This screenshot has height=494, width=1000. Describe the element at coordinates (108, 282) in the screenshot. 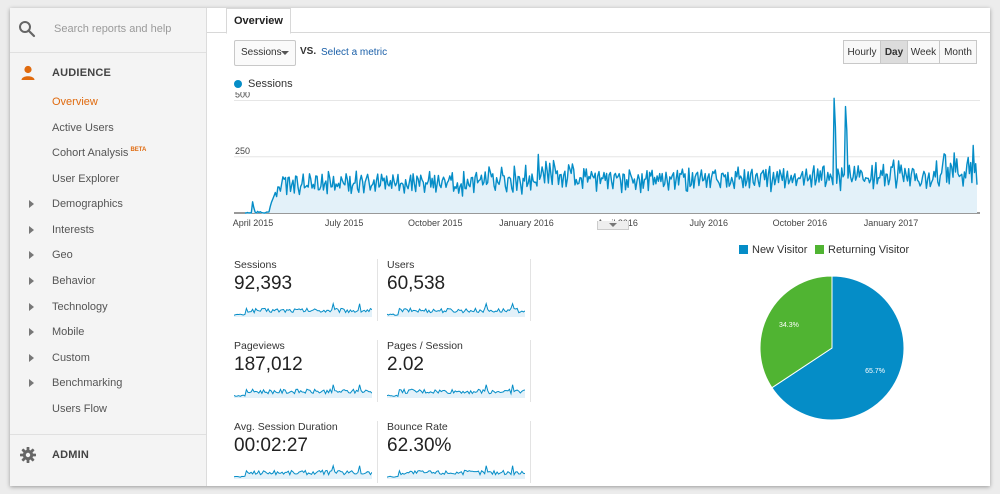

I see `sidebar-item-behavior: Behavior` at that location.